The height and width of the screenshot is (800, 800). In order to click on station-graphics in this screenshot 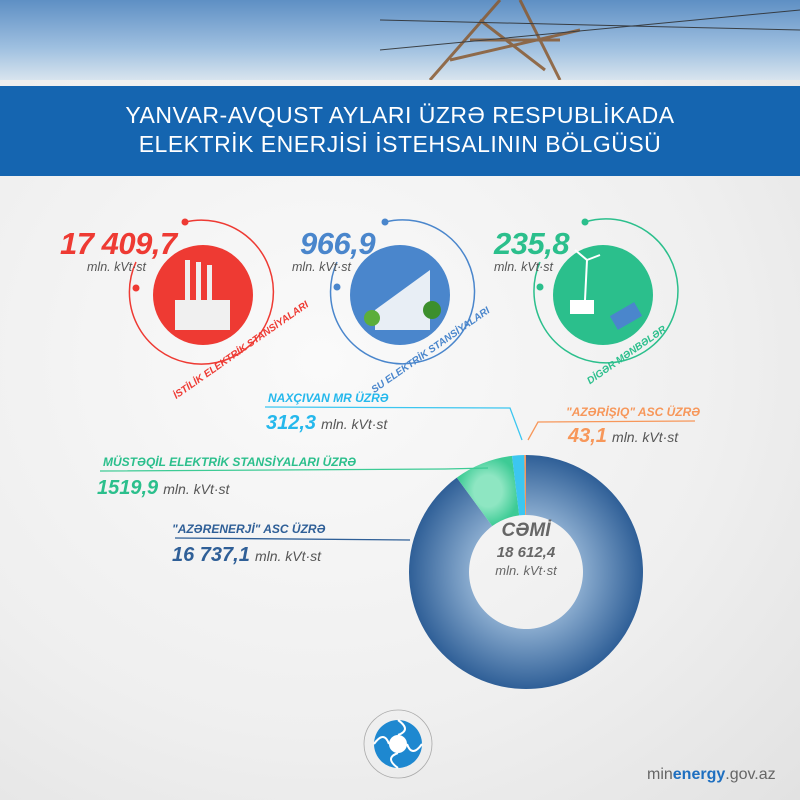, I will do `click(403, 291)`.